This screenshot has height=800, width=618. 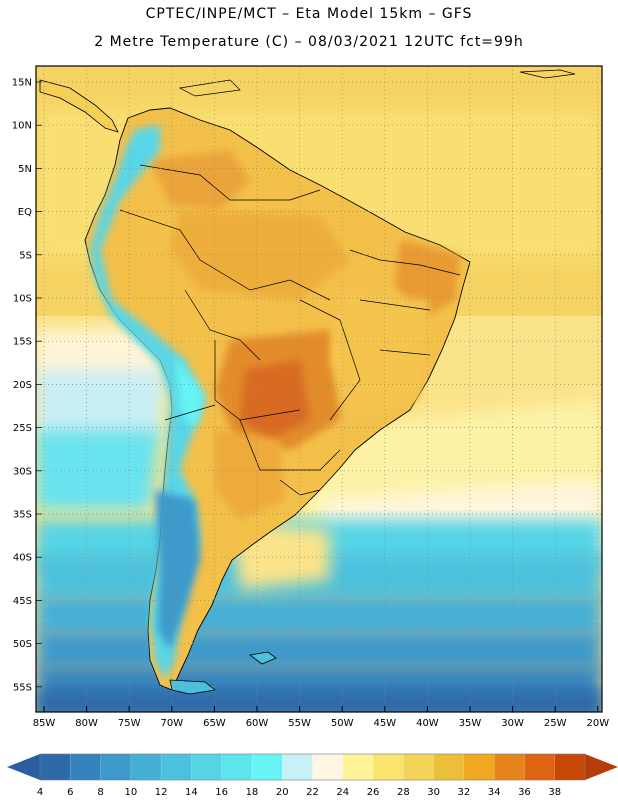 I want to click on latitude-label: 15S, so click(x=22, y=342).